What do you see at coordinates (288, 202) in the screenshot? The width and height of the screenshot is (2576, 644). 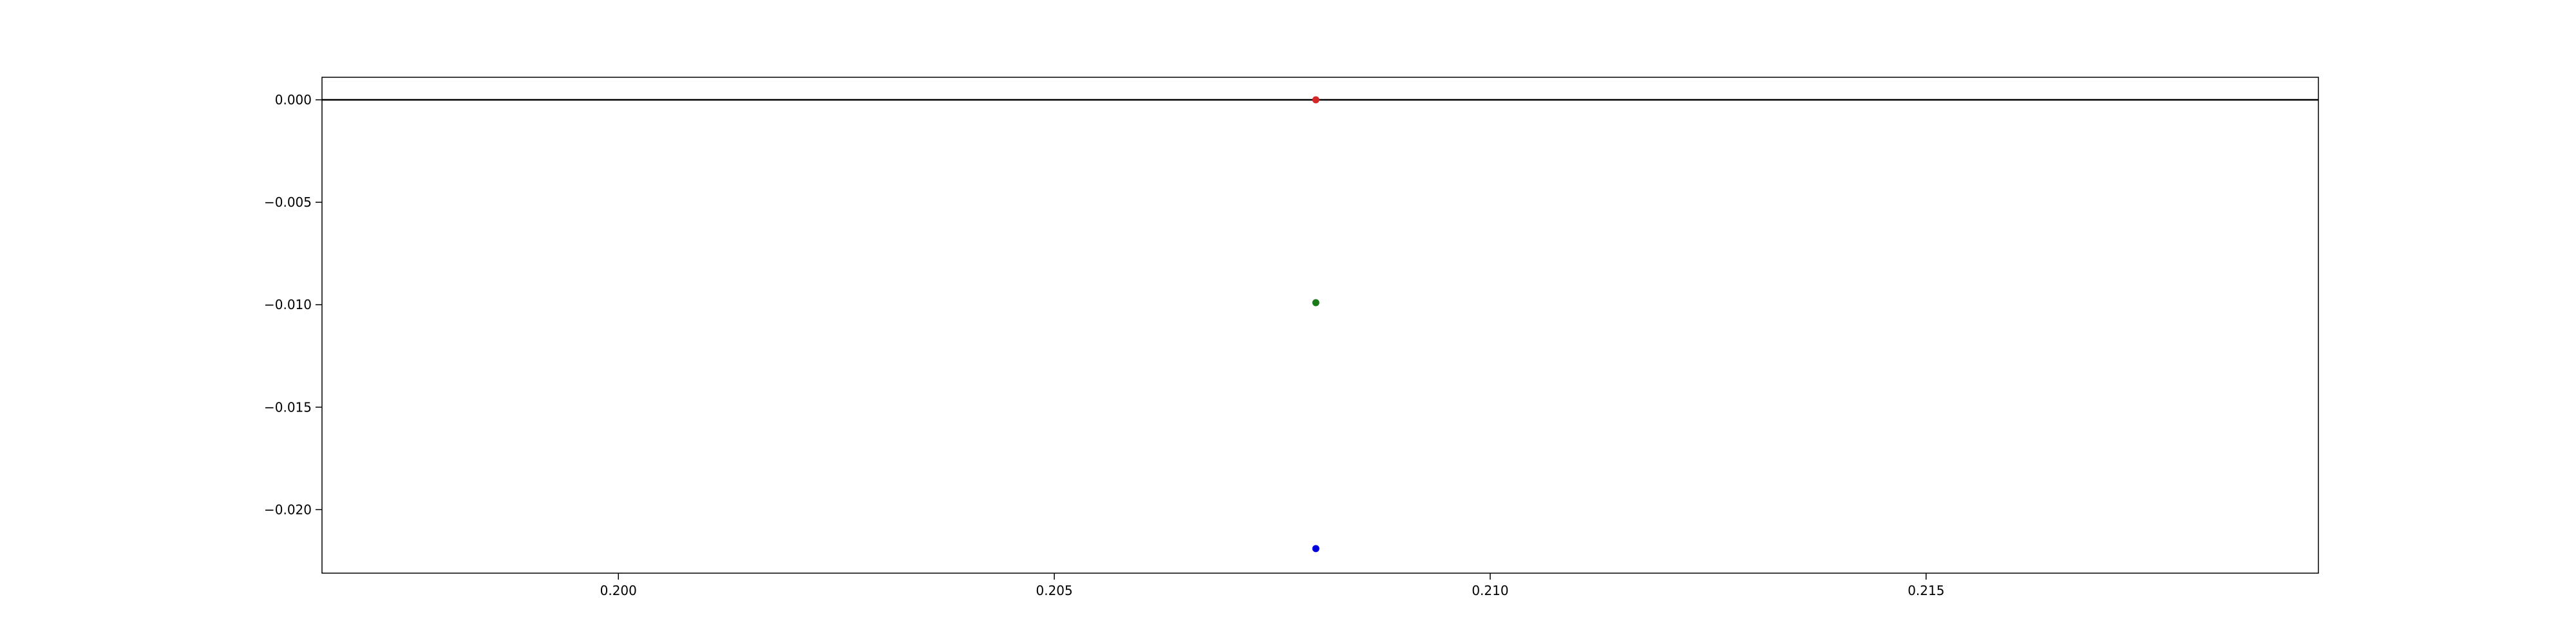 I see `y-tick-label: −0.005` at bounding box center [288, 202].